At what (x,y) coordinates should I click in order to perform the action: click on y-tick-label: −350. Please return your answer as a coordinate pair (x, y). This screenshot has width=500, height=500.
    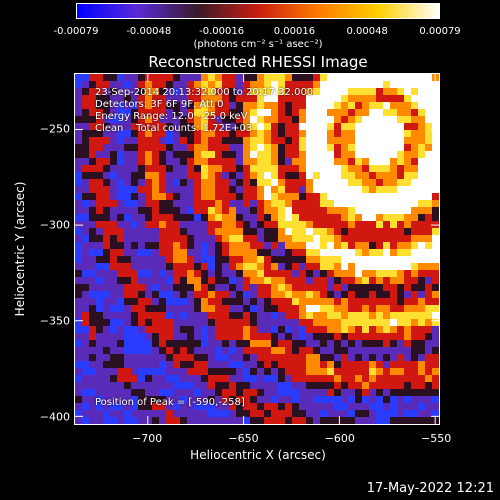
    Looking at the image, I should click on (54, 321).